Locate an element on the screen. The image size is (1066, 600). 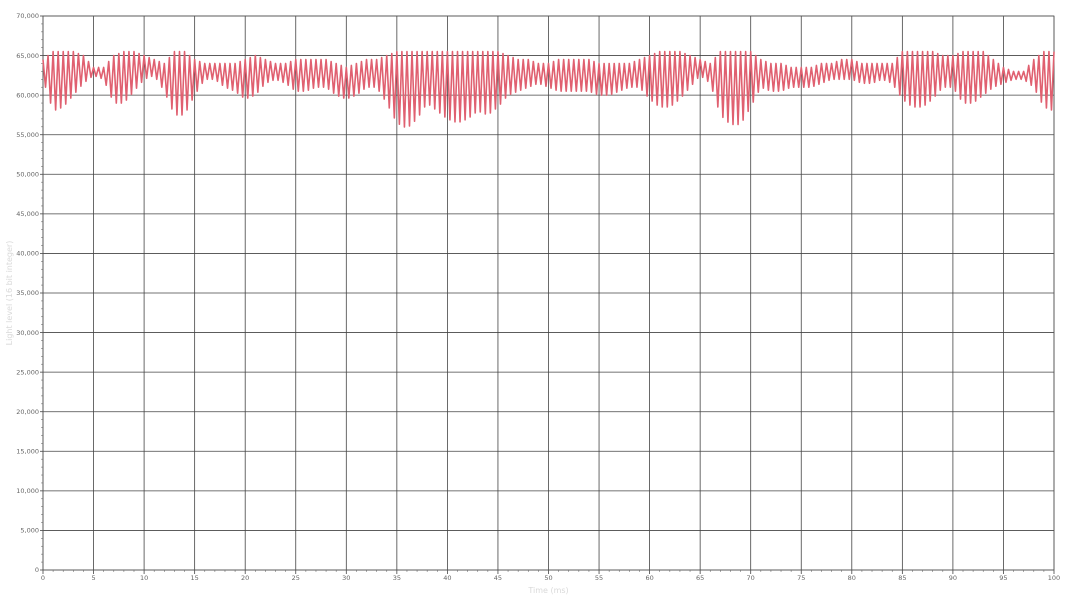
x-tick-label: 0 is located at coordinates (43, 578).